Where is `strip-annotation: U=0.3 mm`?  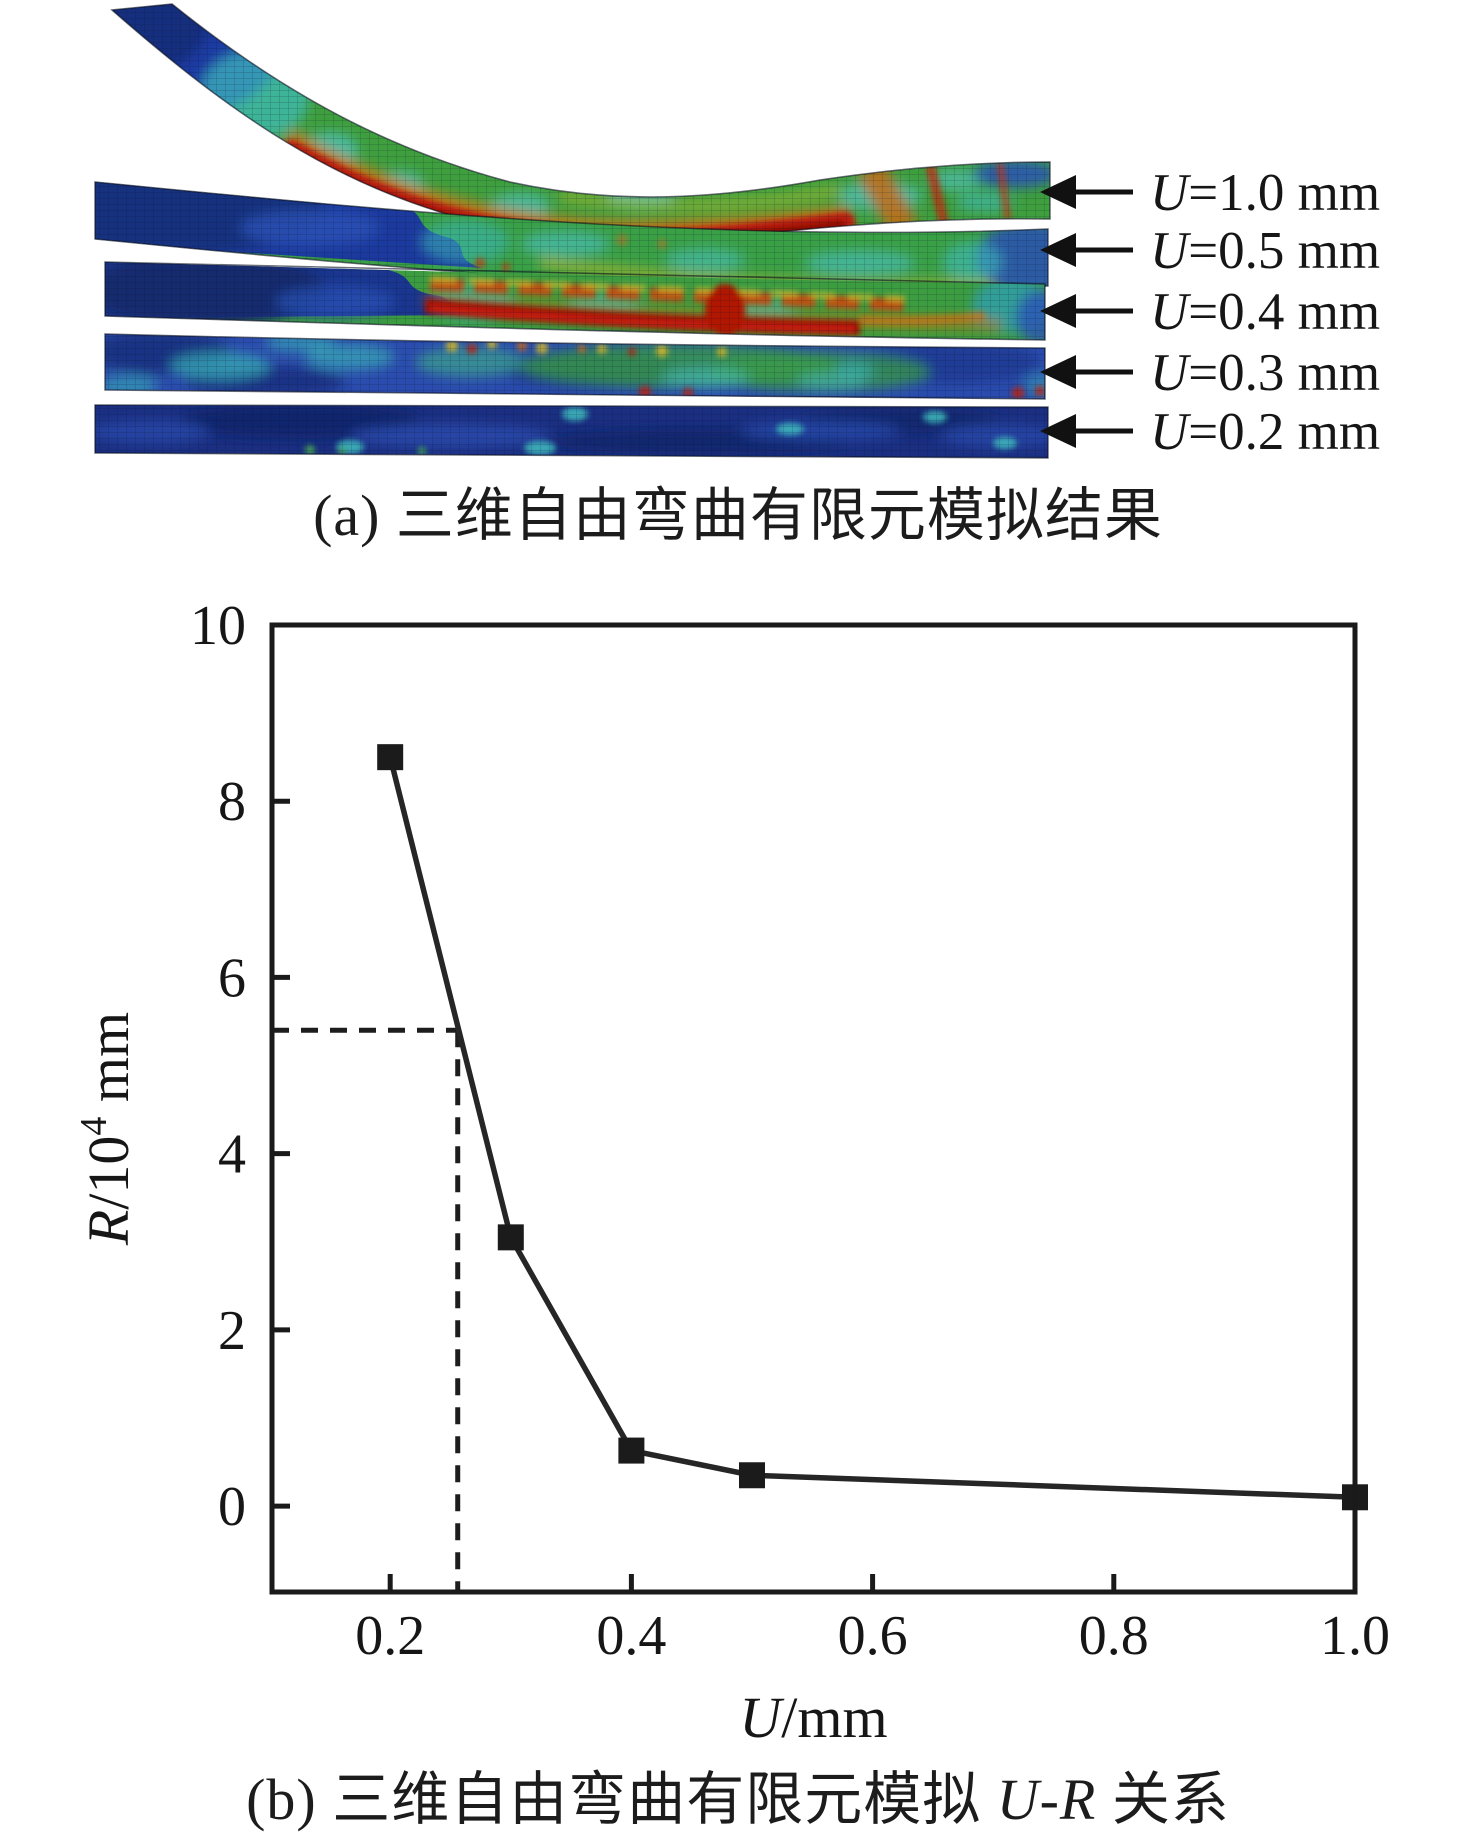
strip-annotation: U=0.3 mm is located at coordinates (1210, 373).